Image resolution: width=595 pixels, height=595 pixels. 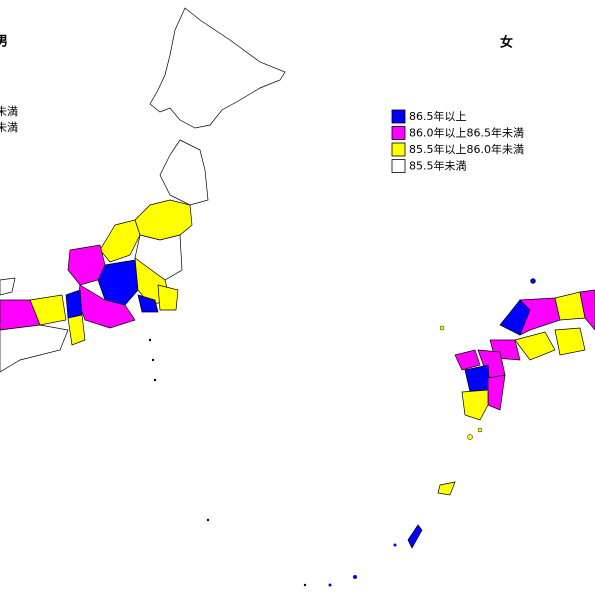 I want to click on map-title: 女, so click(x=506, y=43).